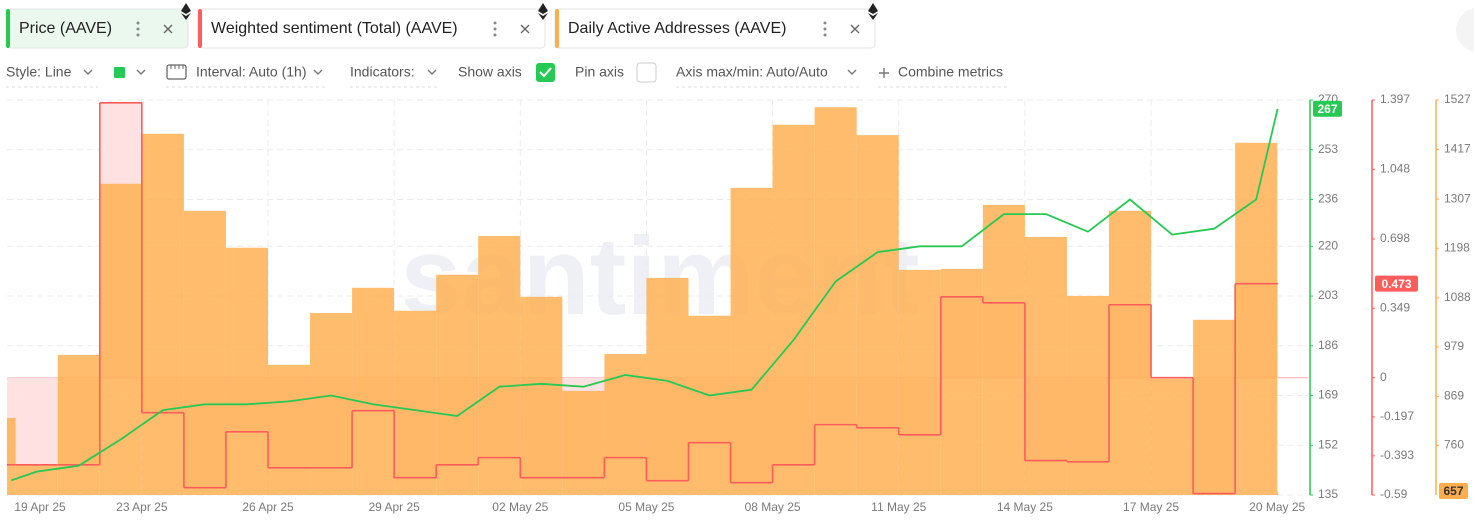 This screenshot has width=1474, height=527. What do you see at coordinates (646, 507) in the screenshot?
I see `x-tick-label: 05 May 25` at bounding box center [646, 507].